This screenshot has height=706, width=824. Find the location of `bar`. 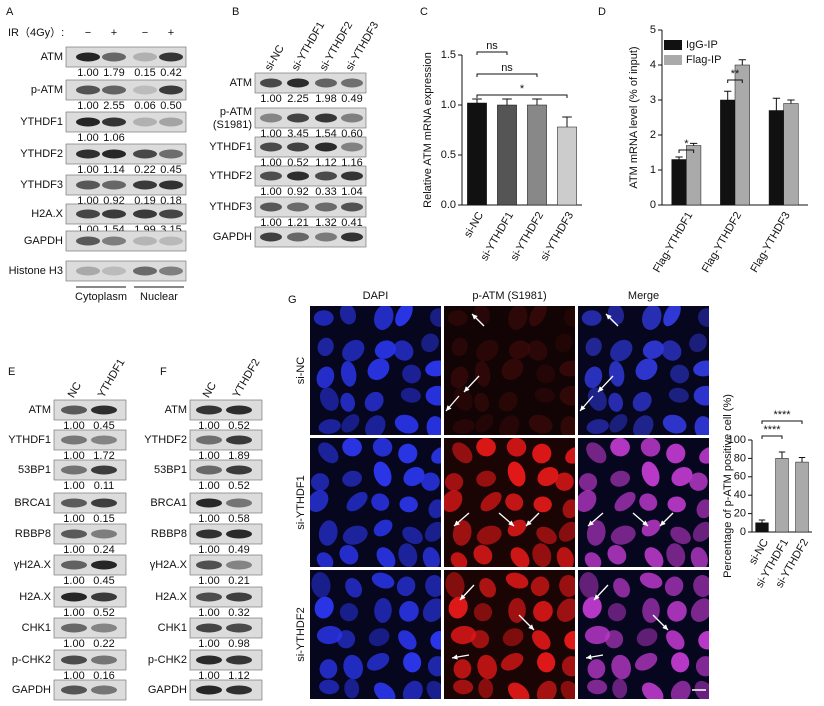

bar is located at coordinates (477, 154).